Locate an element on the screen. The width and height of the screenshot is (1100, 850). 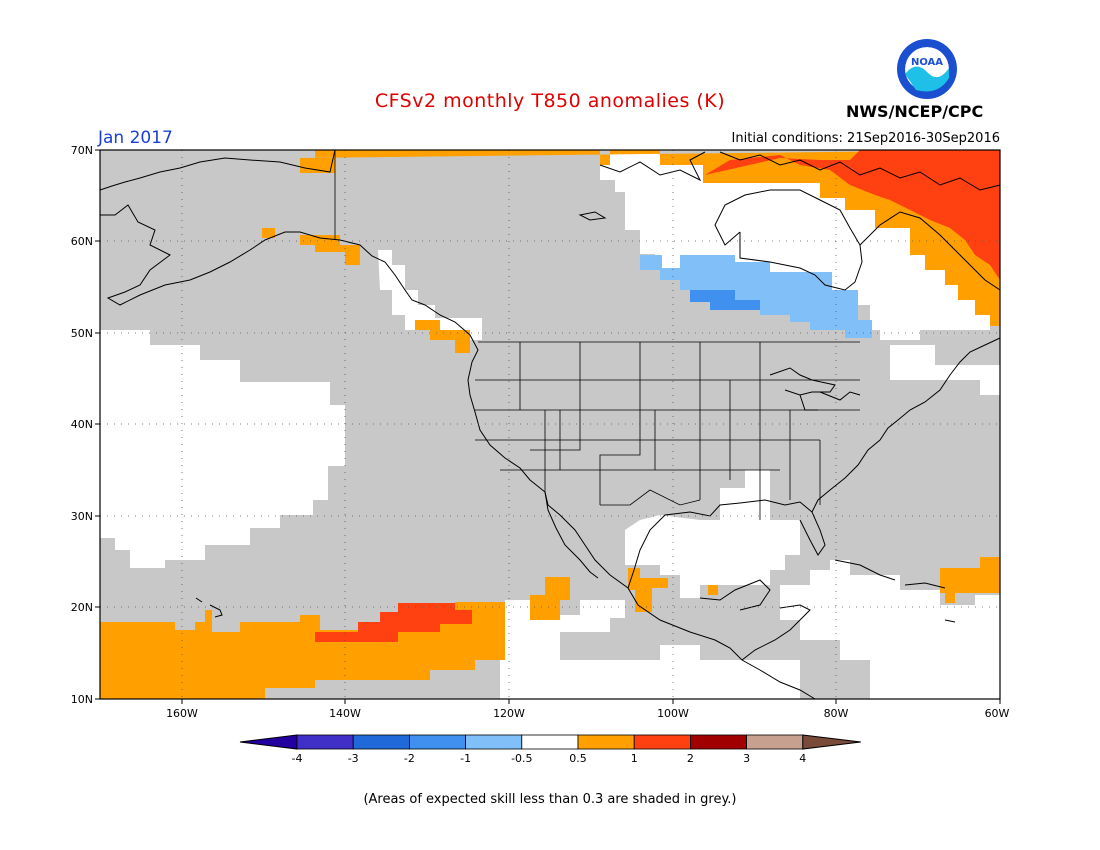
forecast-month: Jan 2017 is located at coordinates (135, 138).